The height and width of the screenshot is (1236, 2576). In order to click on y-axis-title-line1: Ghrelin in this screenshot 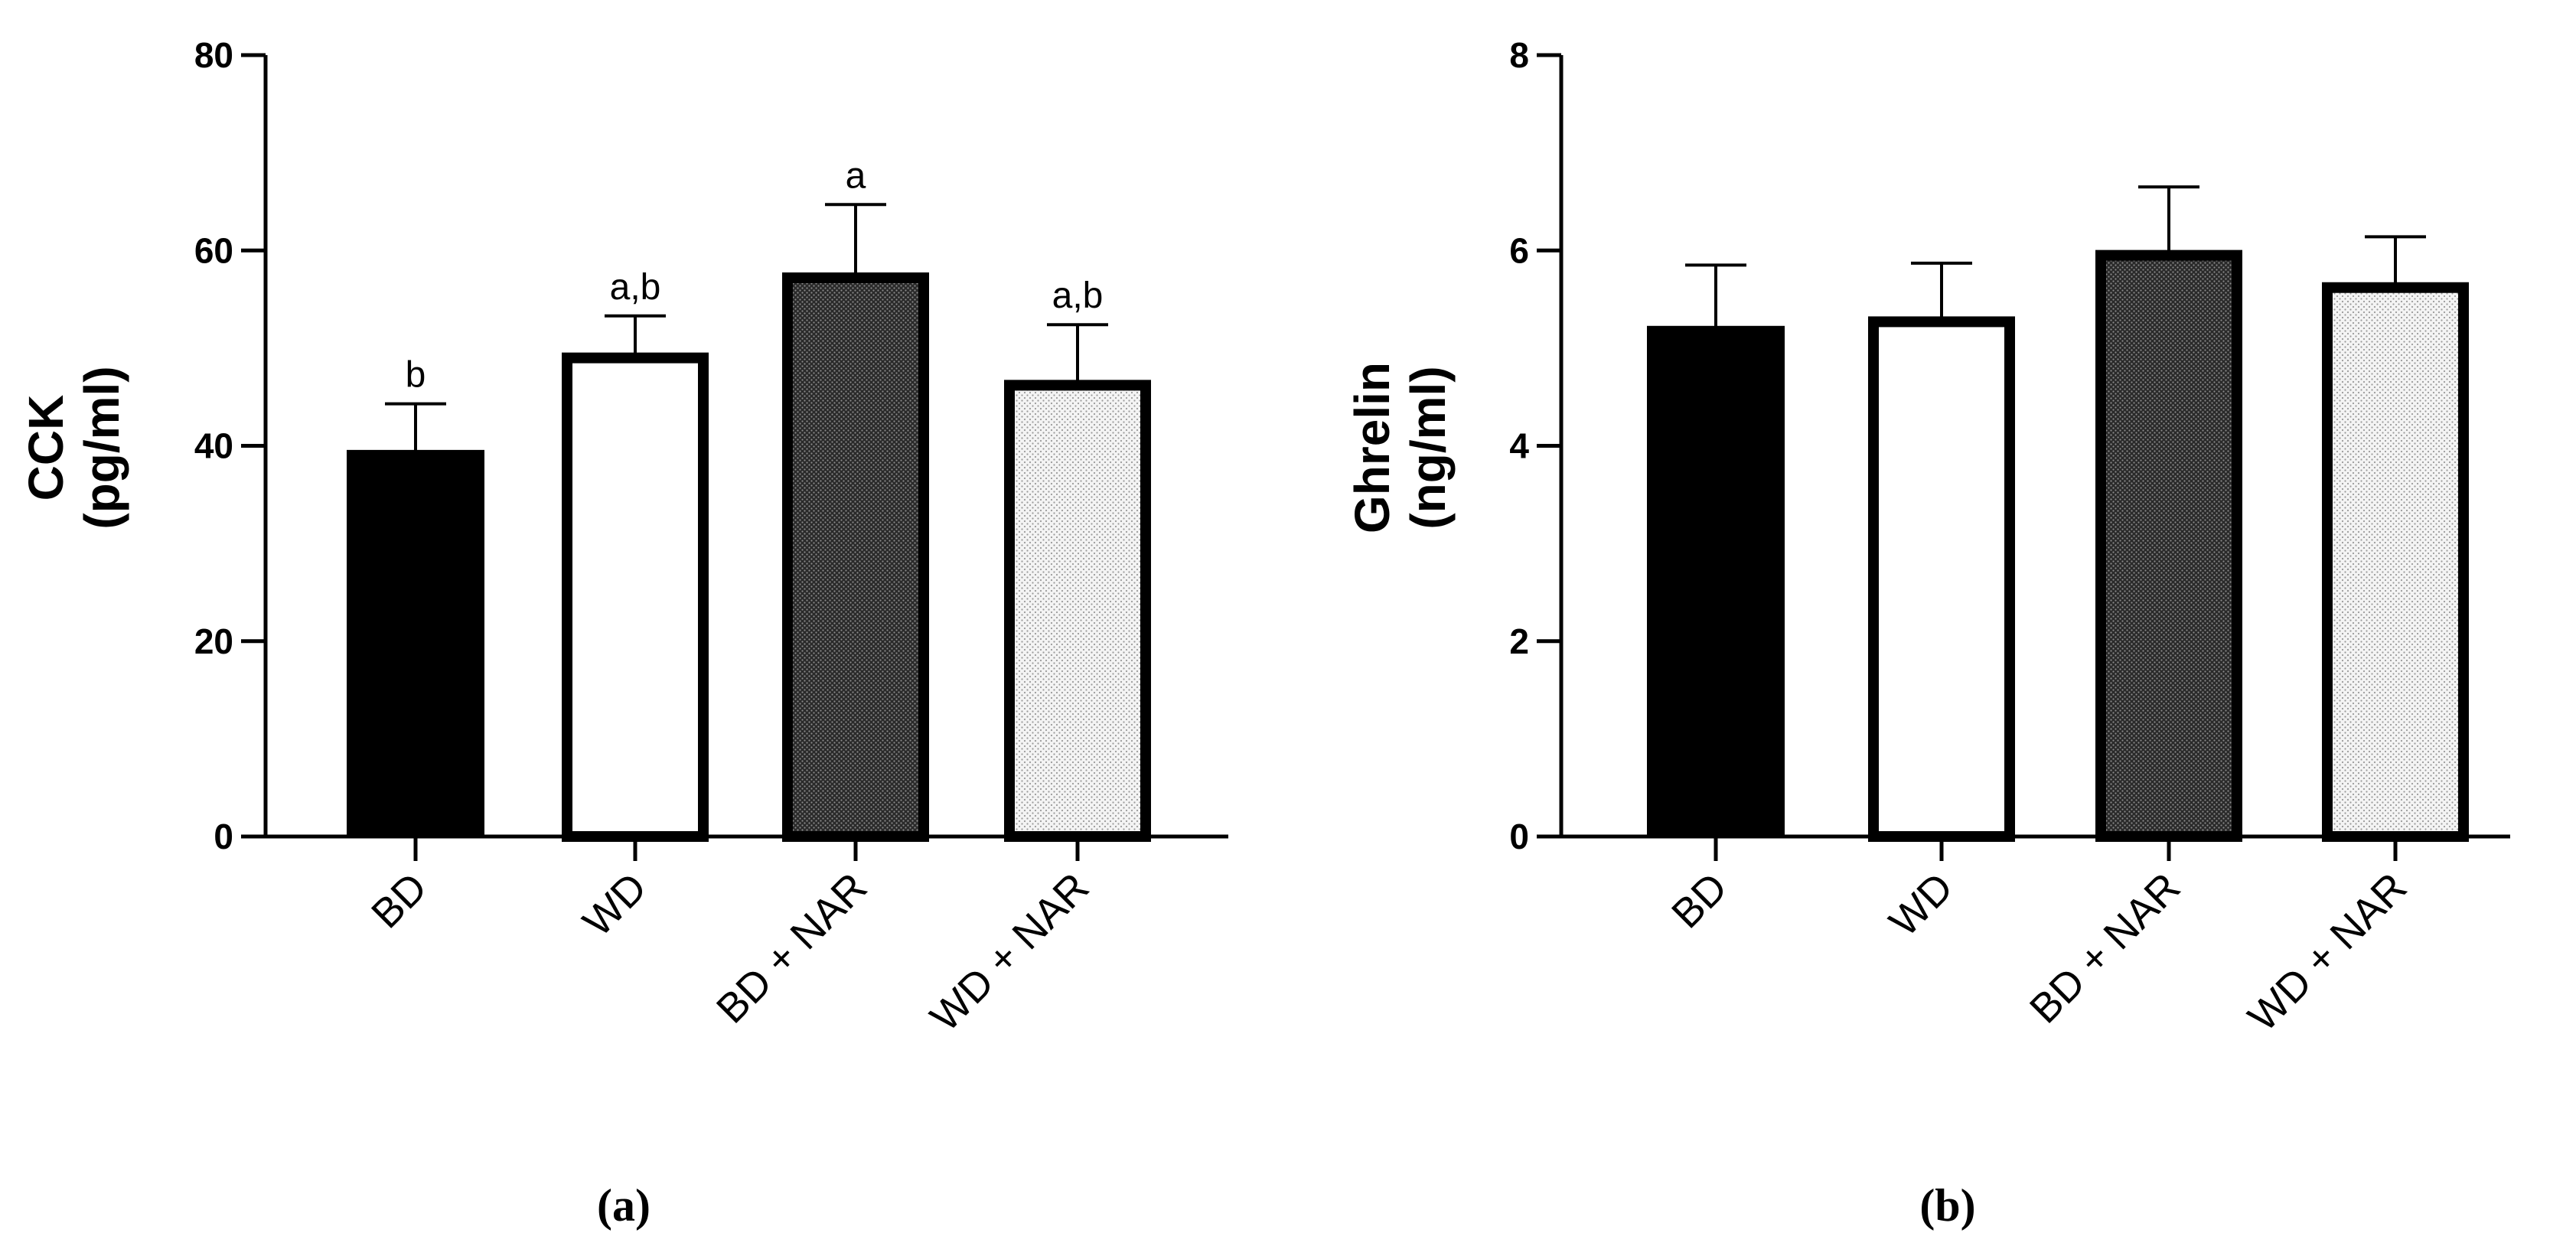, I will do `click(1372, 448)`.